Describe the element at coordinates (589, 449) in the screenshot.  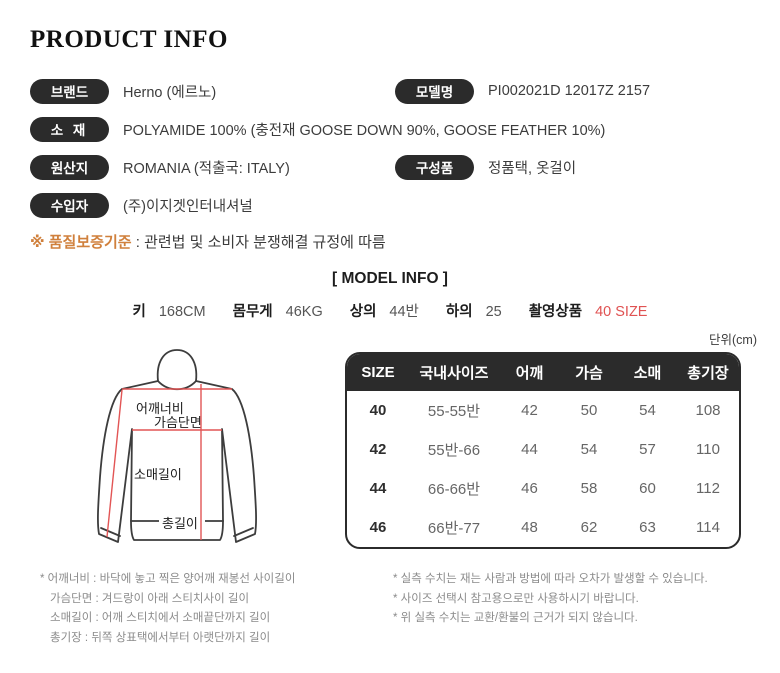
I see `cell-chest: 54` at that location.